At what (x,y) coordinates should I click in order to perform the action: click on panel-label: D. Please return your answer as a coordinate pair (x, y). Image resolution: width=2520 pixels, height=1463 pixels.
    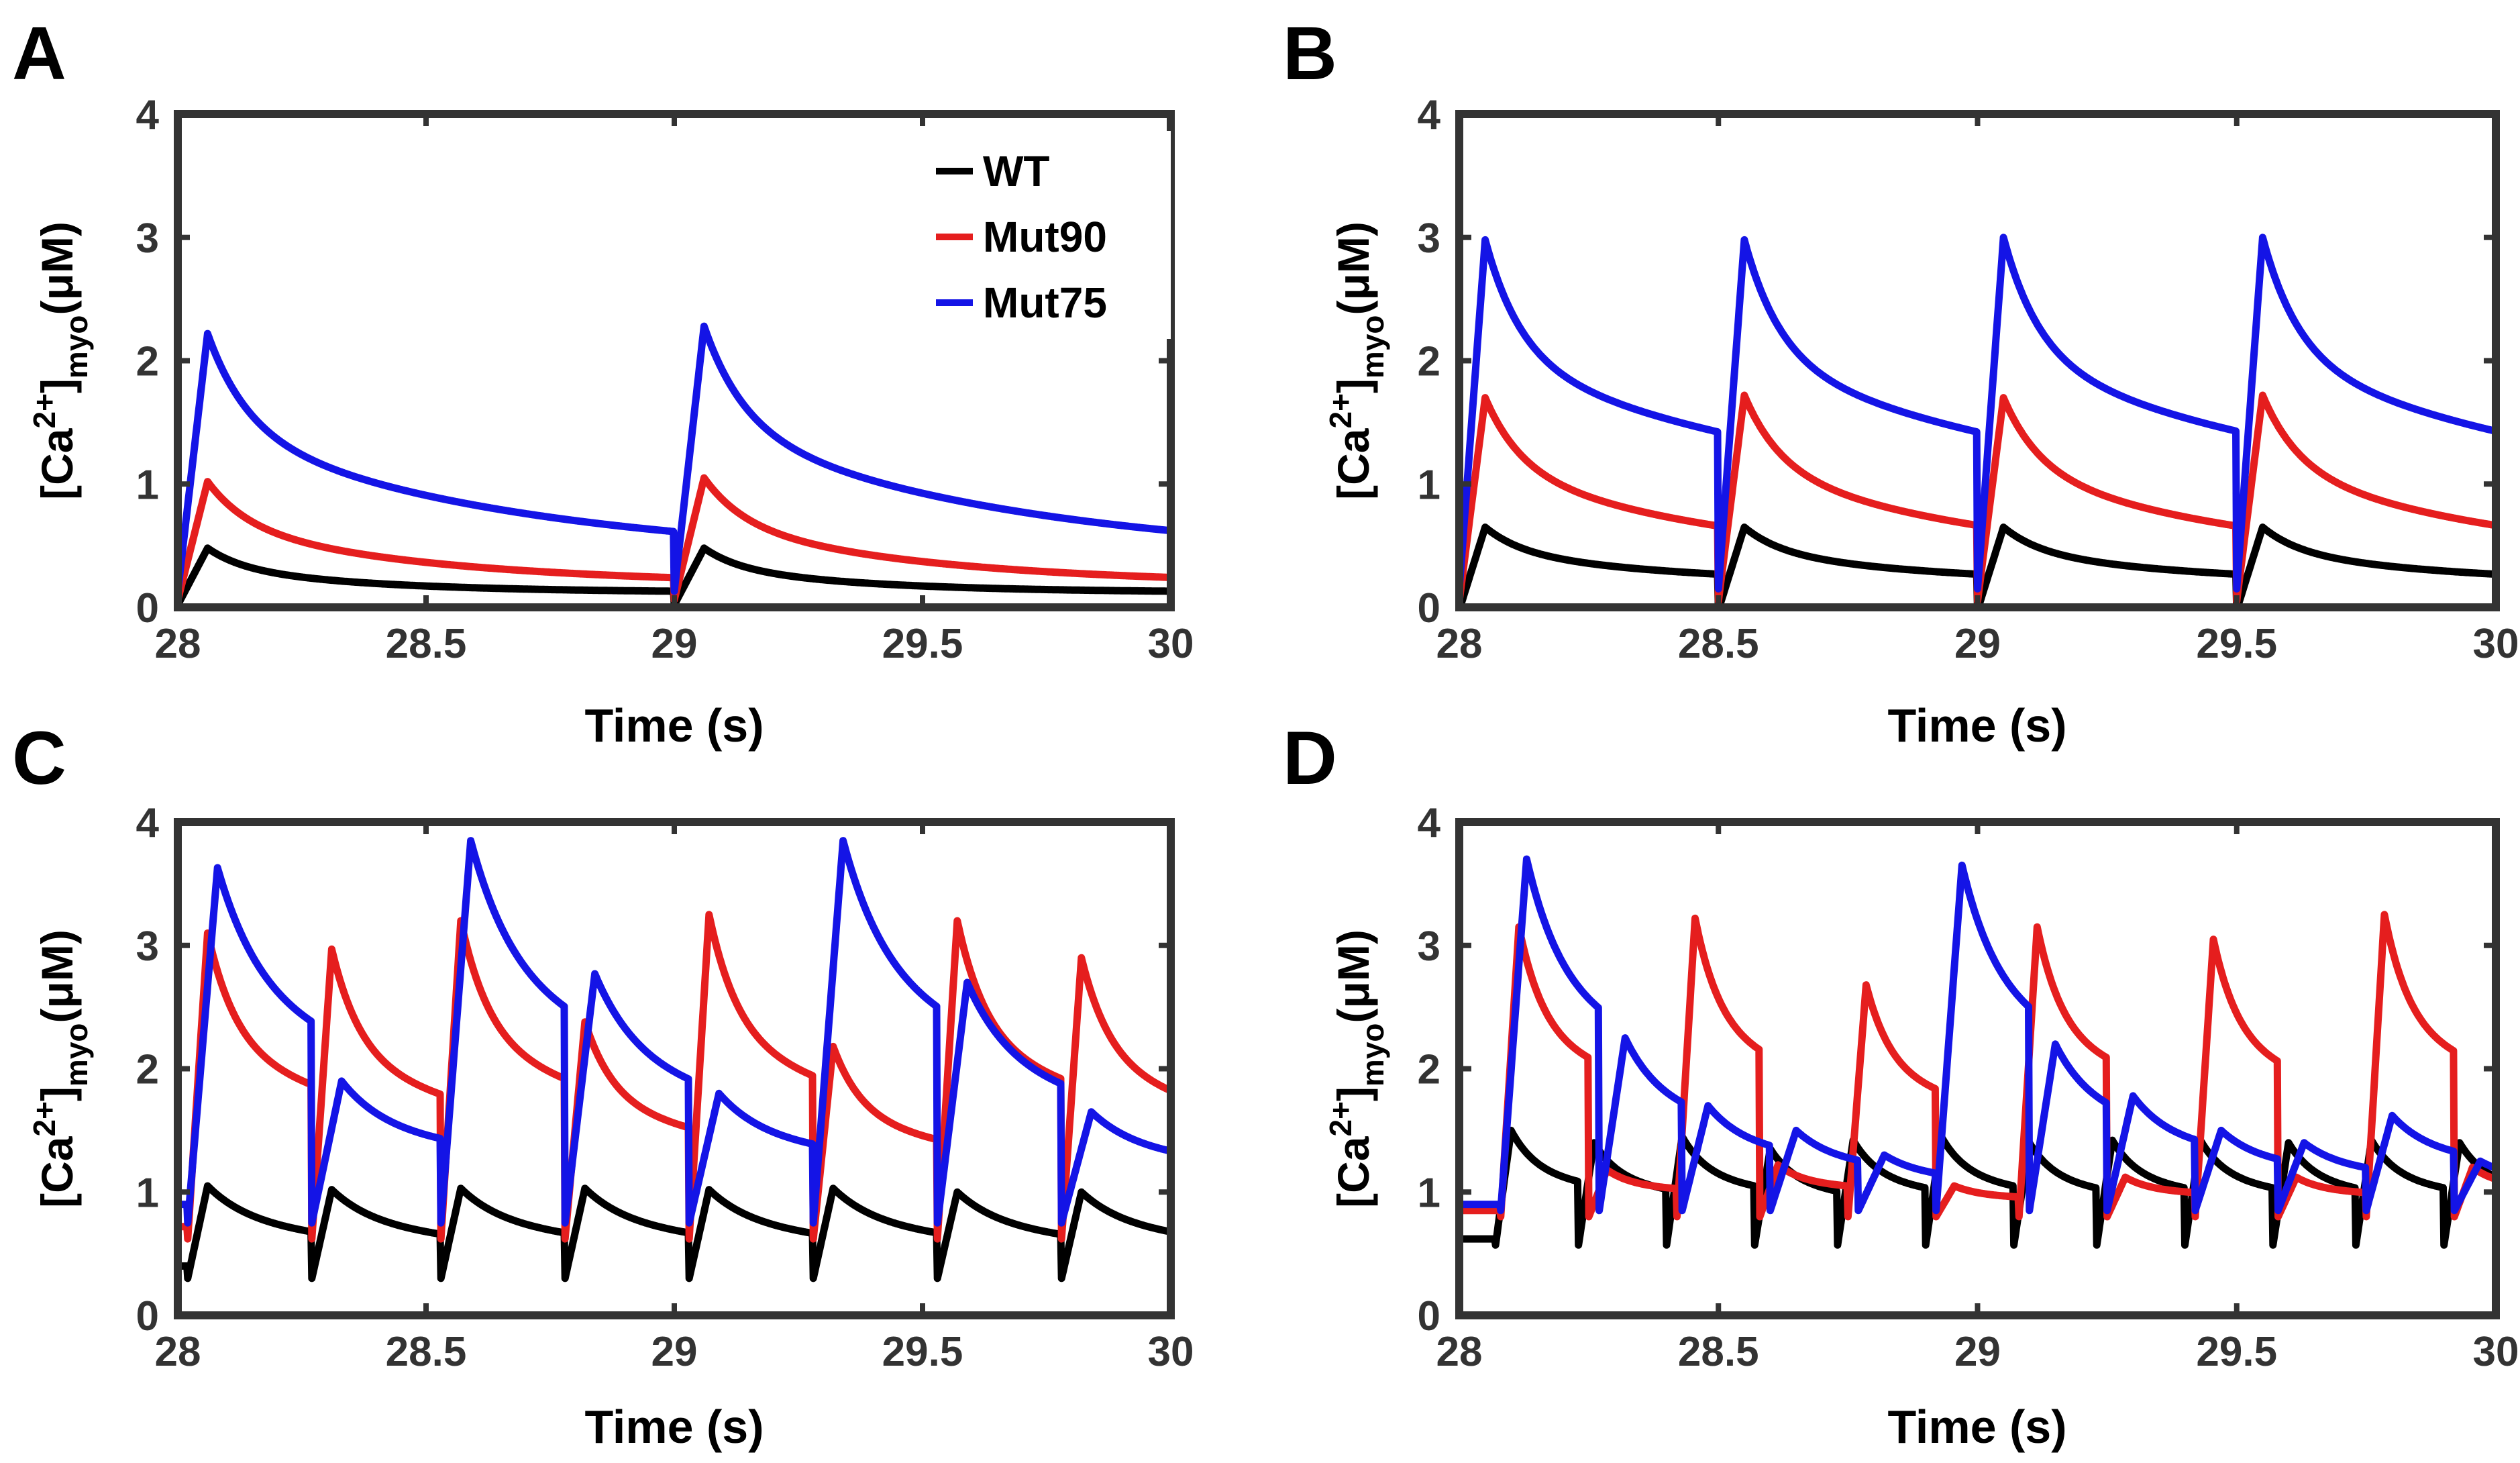
    Looking at the image, I should click on (1310, 758).